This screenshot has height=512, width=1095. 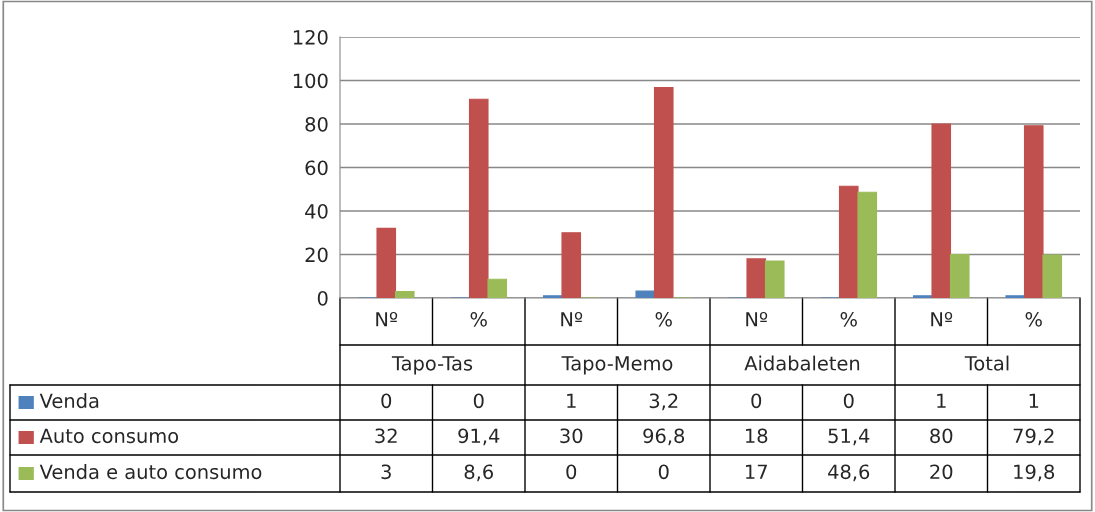 What do you see at coordinates (310, 37) in the screenshot?
I see `y-tick-label: 120` at bounding box center [310, 37].